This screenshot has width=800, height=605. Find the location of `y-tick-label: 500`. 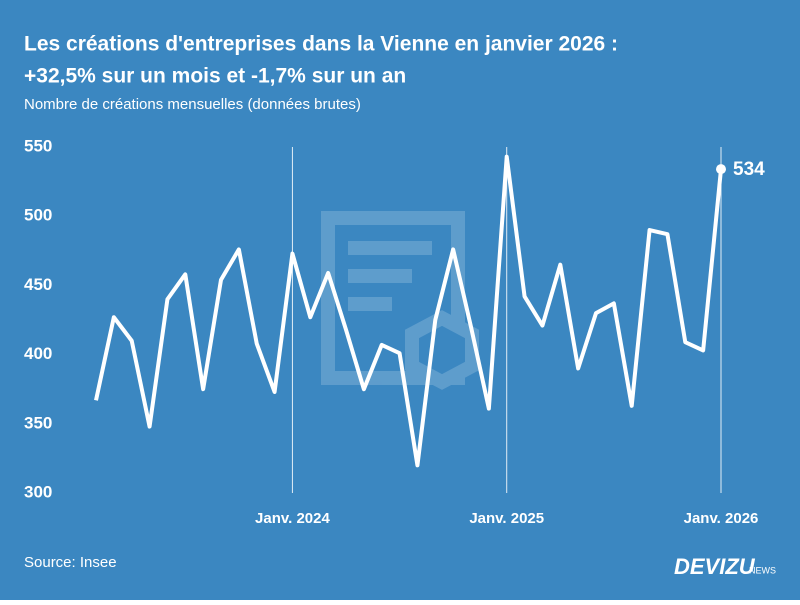

y-tick-label: 500 is located at coordinates (38, 215).